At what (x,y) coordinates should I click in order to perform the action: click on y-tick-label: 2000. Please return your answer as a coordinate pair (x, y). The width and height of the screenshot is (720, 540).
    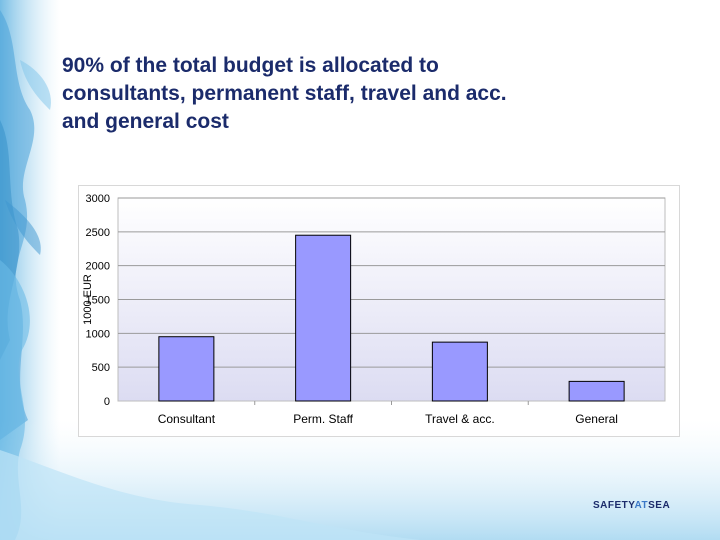
    Looking at the image, I should click on (98, 267).